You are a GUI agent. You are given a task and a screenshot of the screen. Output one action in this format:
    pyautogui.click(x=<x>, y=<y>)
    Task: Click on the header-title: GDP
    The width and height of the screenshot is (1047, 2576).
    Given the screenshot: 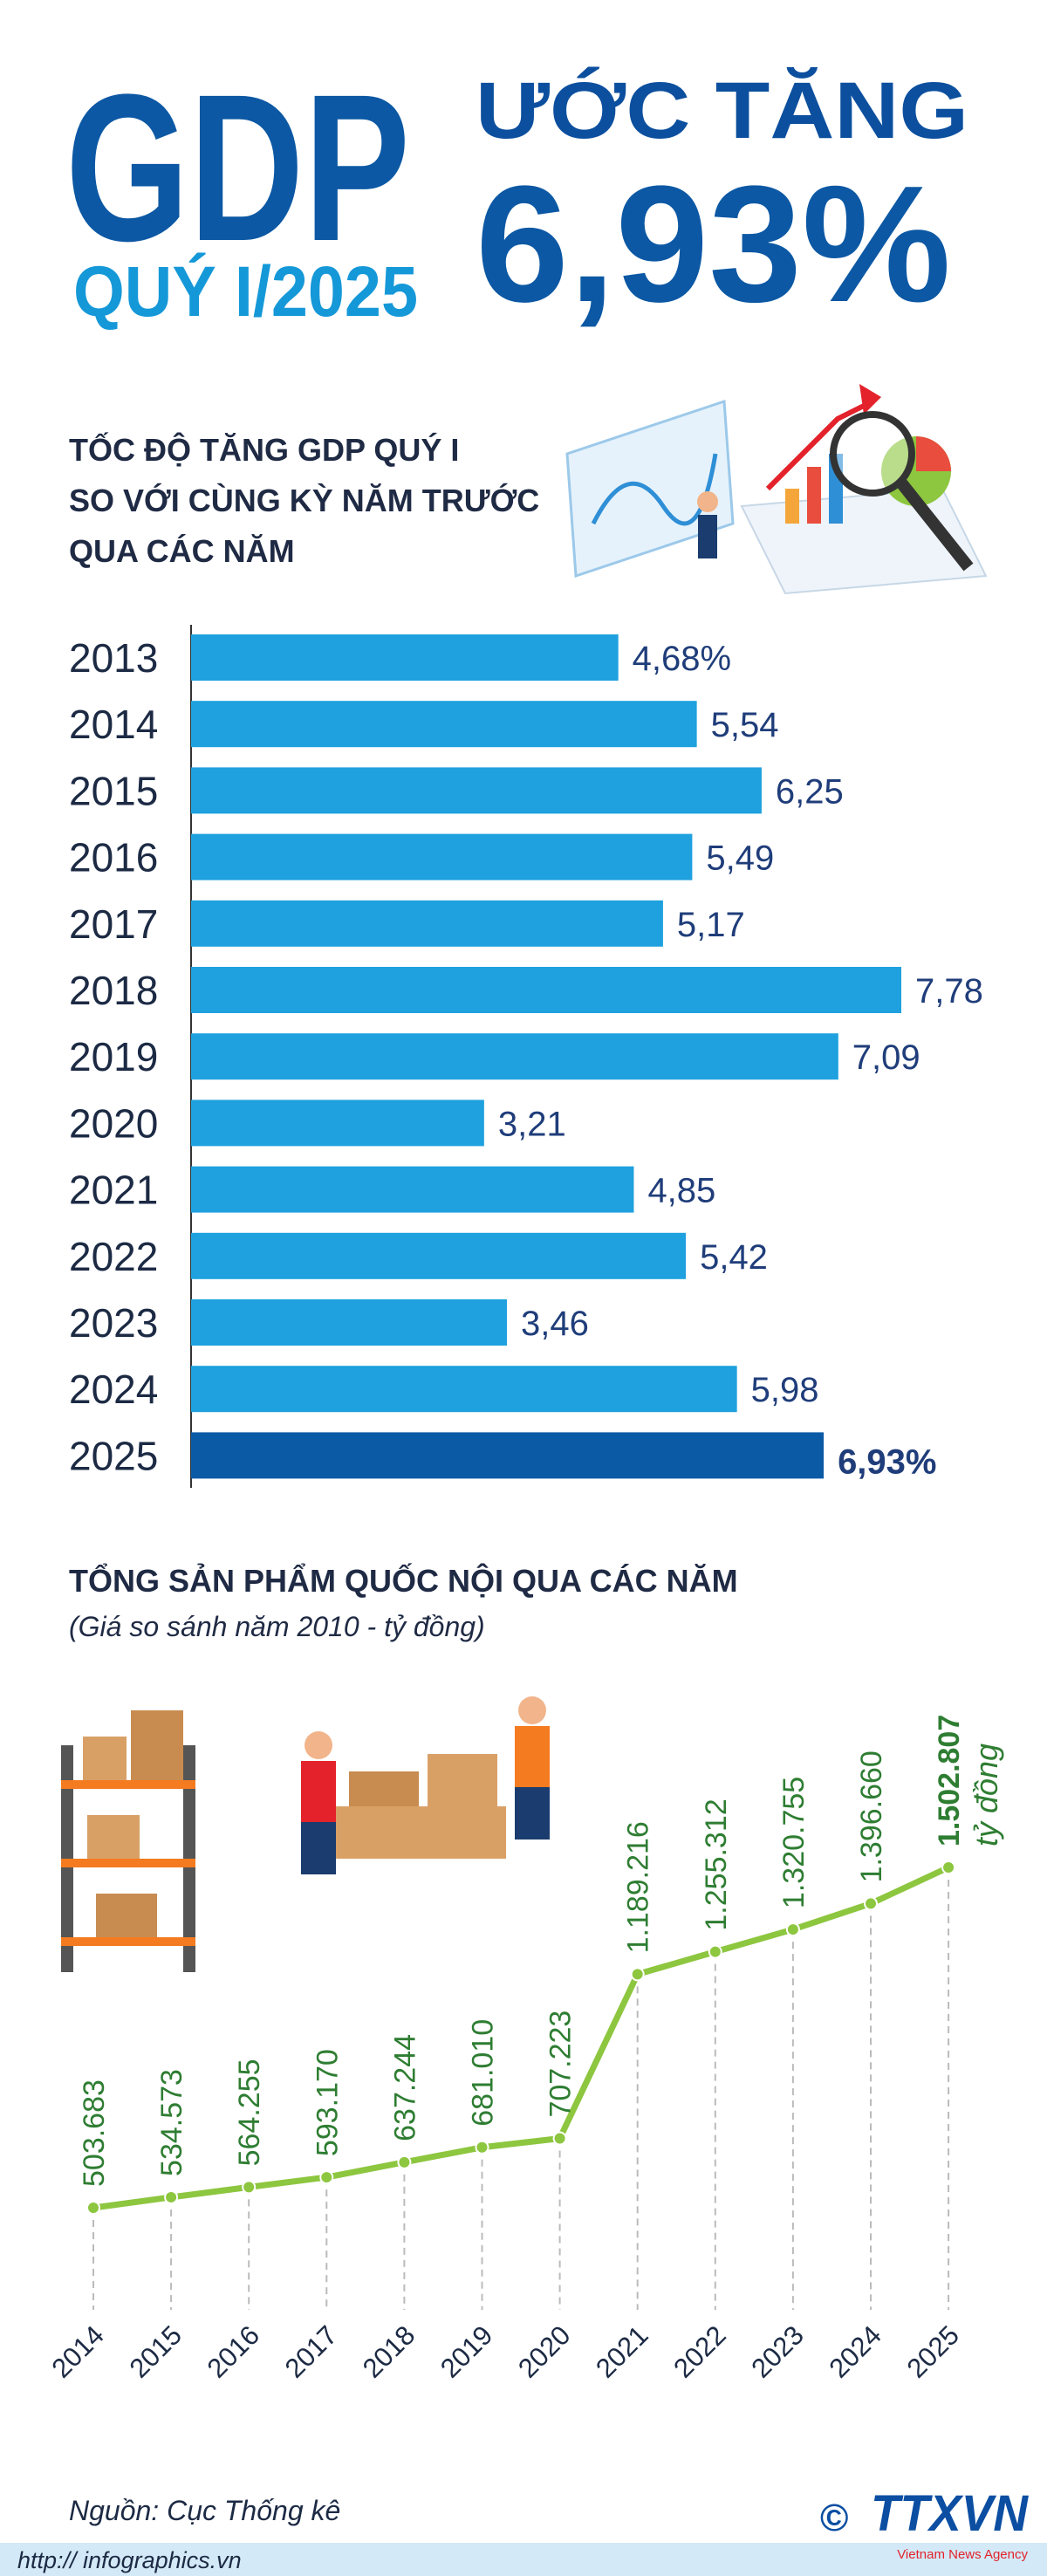 What is the action you would take?
    pyautogui.click(x=238, y=168)
    